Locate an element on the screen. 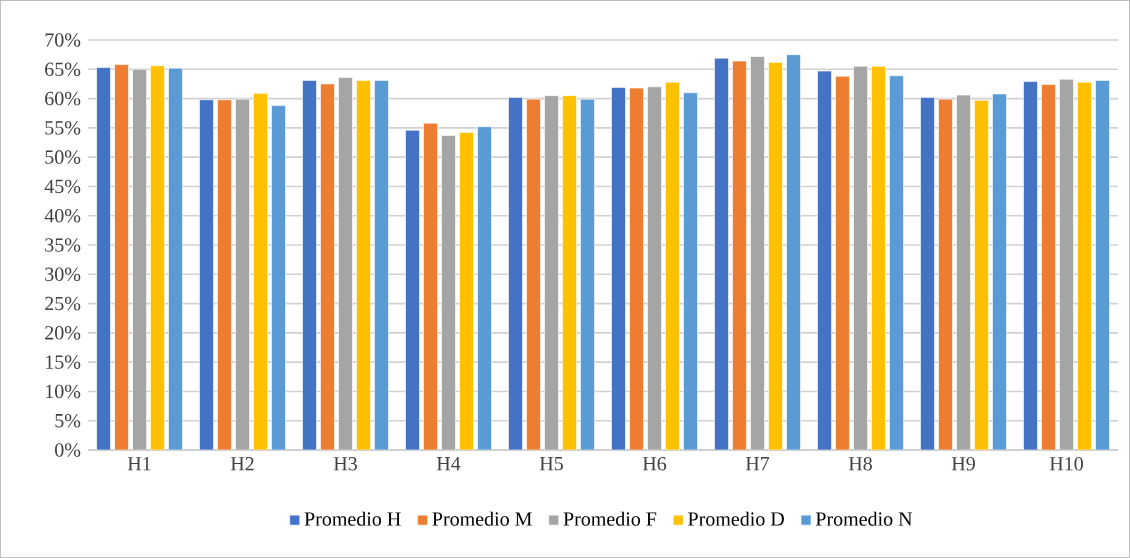 This screenshot has height=558, width=1130. x-tick-label: H1 is located at coordinates (139, 464).